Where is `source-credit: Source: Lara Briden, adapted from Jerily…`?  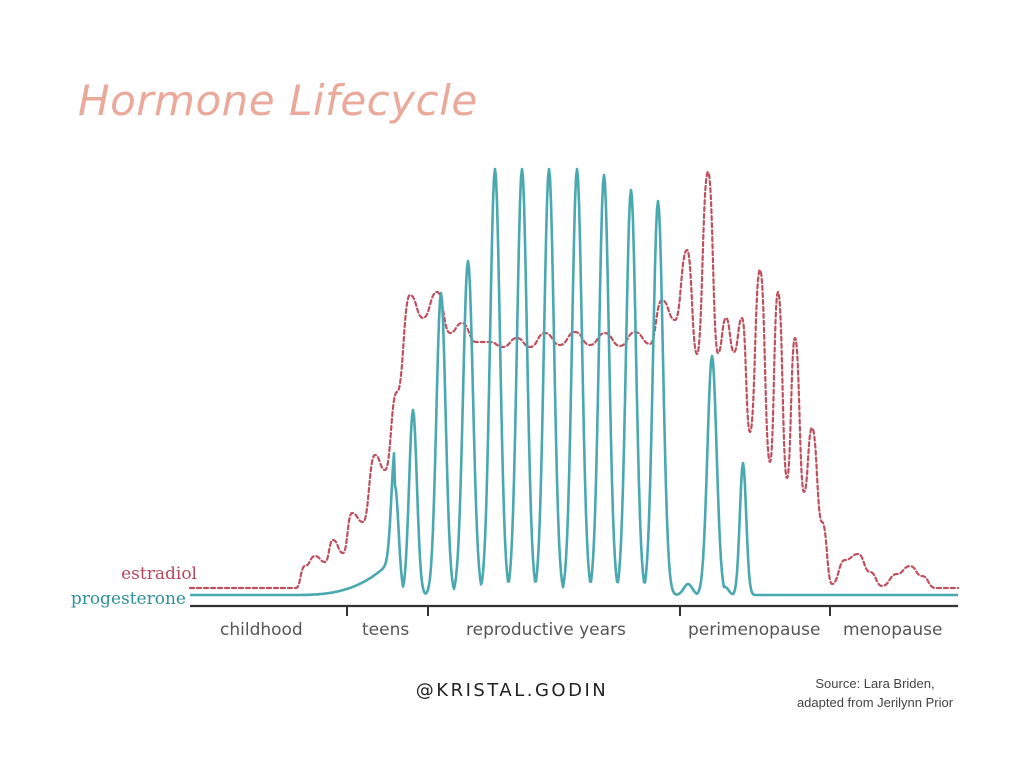 source-credit: Source: Lara Briden, adapted from Jerily… is located at coordinates (875, 693).